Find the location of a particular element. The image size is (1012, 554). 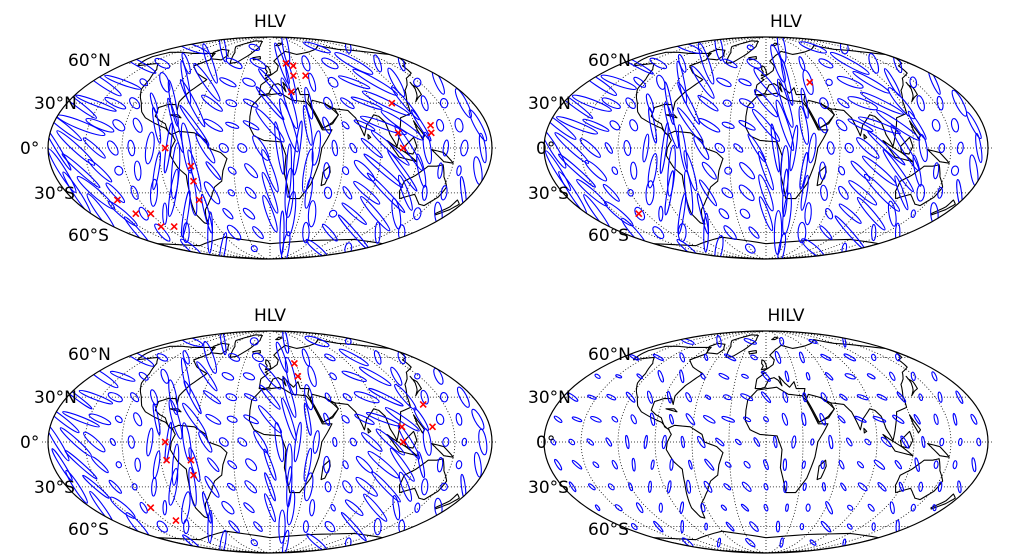

coast-cuba is located at coordinates (175, 410).